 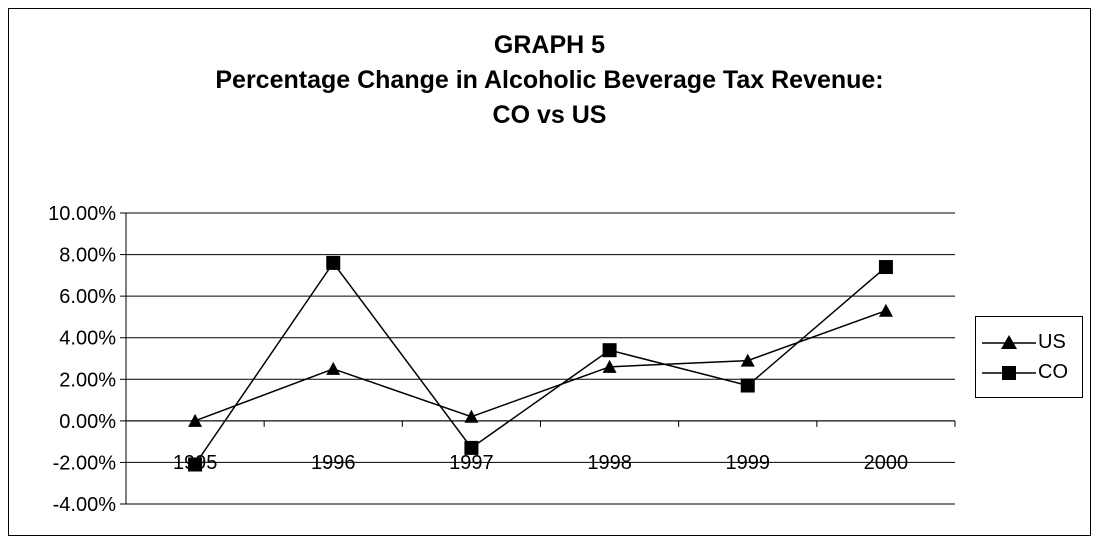 I want to click on x-tick-label: 1996, so click(x=333, y=463).